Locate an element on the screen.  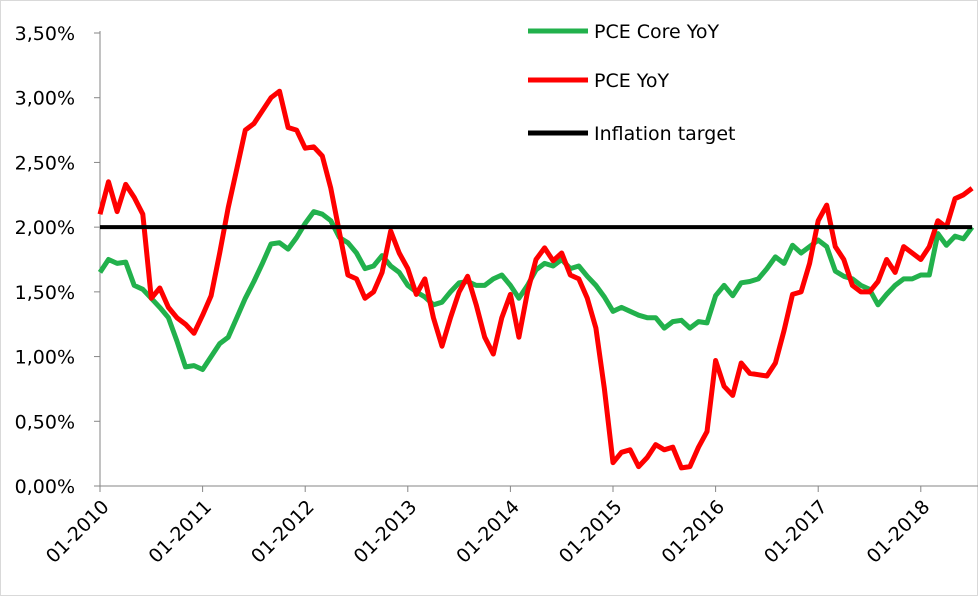
legend-label-pce-yoy: PCE YoY is located at coordinates (631, 81).